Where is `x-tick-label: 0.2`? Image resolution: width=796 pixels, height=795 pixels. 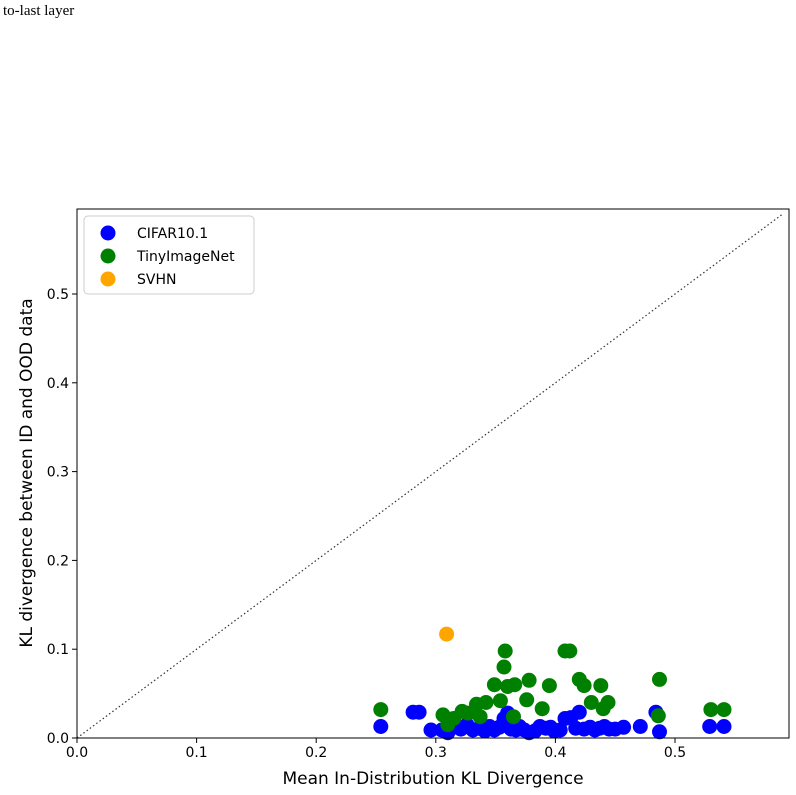 x-tick-label: 0.2 is located at coordinates (316, 753).